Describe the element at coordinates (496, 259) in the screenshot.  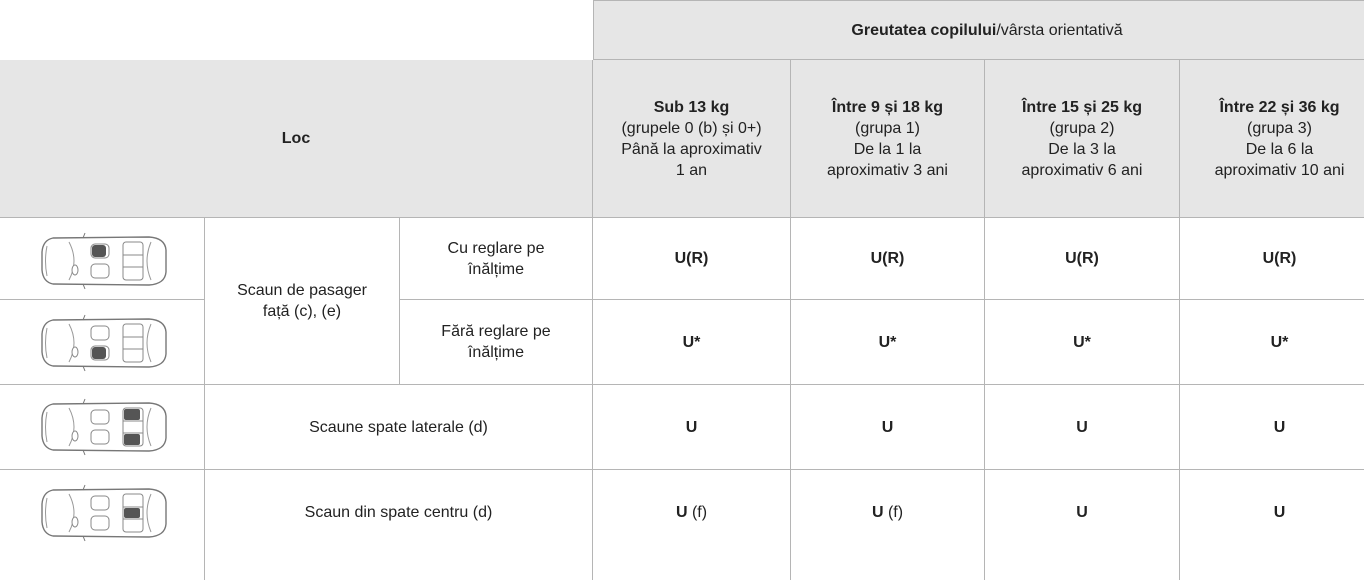
I see `variant-label: Cu reglare pe înălțime` at that location.